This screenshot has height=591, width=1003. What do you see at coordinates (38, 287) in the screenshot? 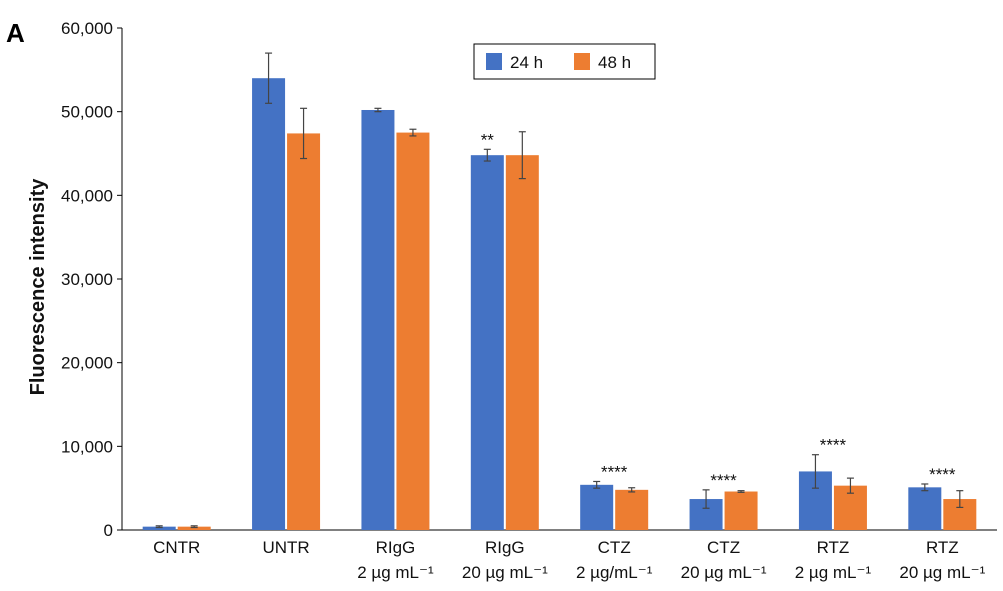
I see `y-axis-label: Fluorescence intensity` at bounding box center [38, 287].